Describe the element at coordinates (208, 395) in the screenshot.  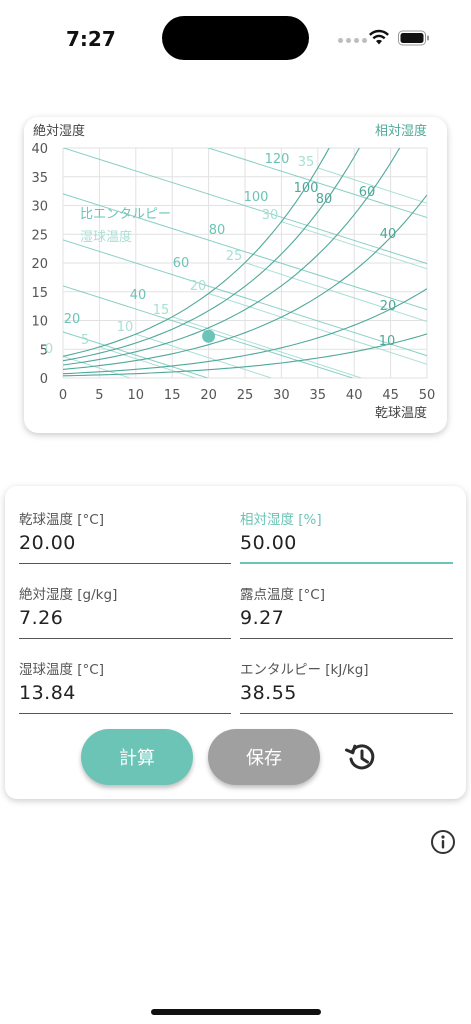
I see `x-tick-label: 20` at that location.